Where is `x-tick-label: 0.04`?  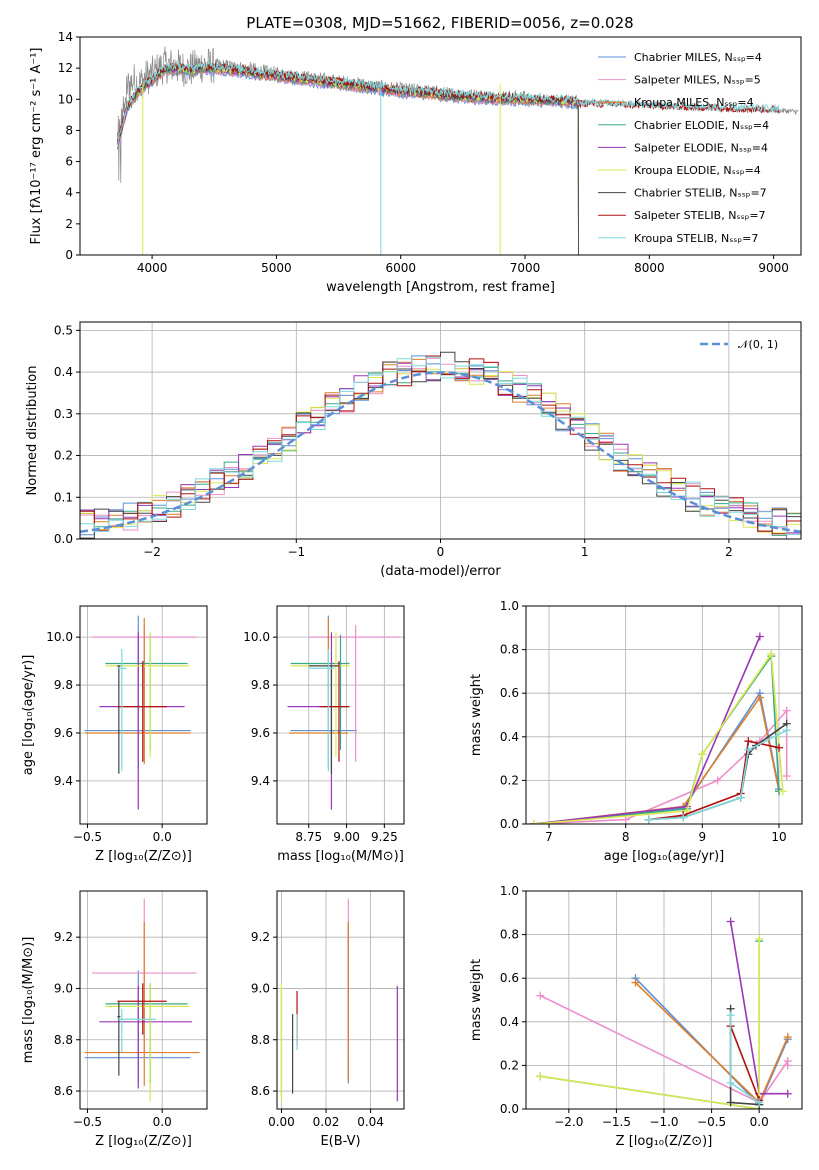
x-tick-label: 0.04 is located at coordinates (370, 1122).